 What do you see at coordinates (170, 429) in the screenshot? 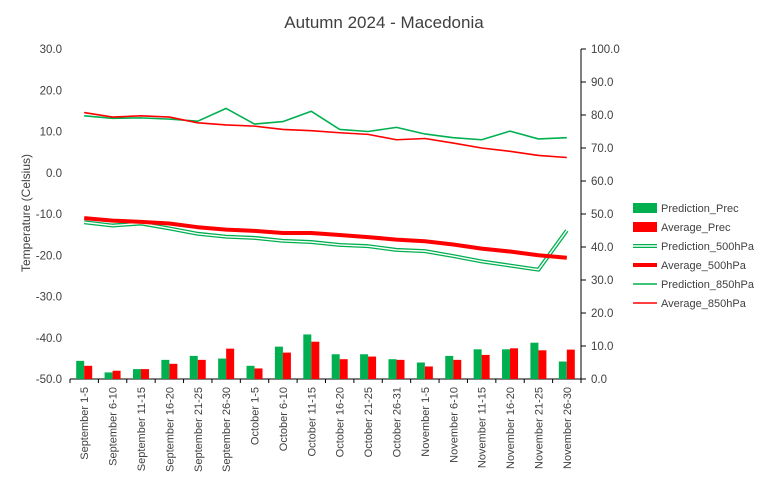
I see `x-tick-label: September 16-20` at bounding box center [170, 429].